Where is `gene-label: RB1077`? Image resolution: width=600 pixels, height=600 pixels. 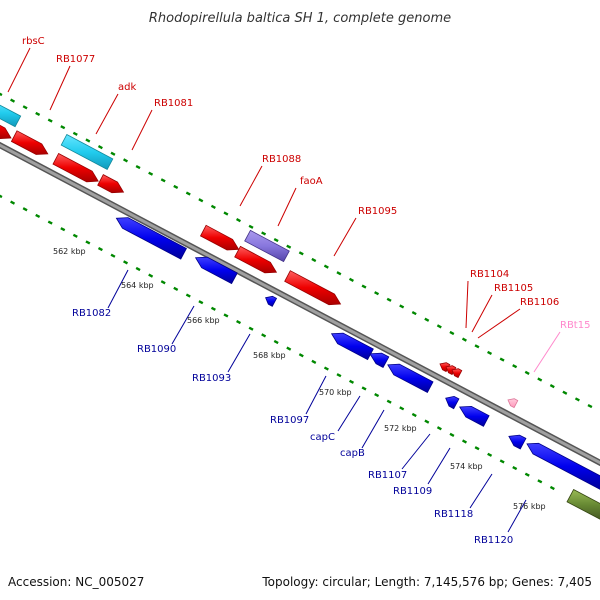
gene-label: RB1077 is located at coordinates (75, 59).